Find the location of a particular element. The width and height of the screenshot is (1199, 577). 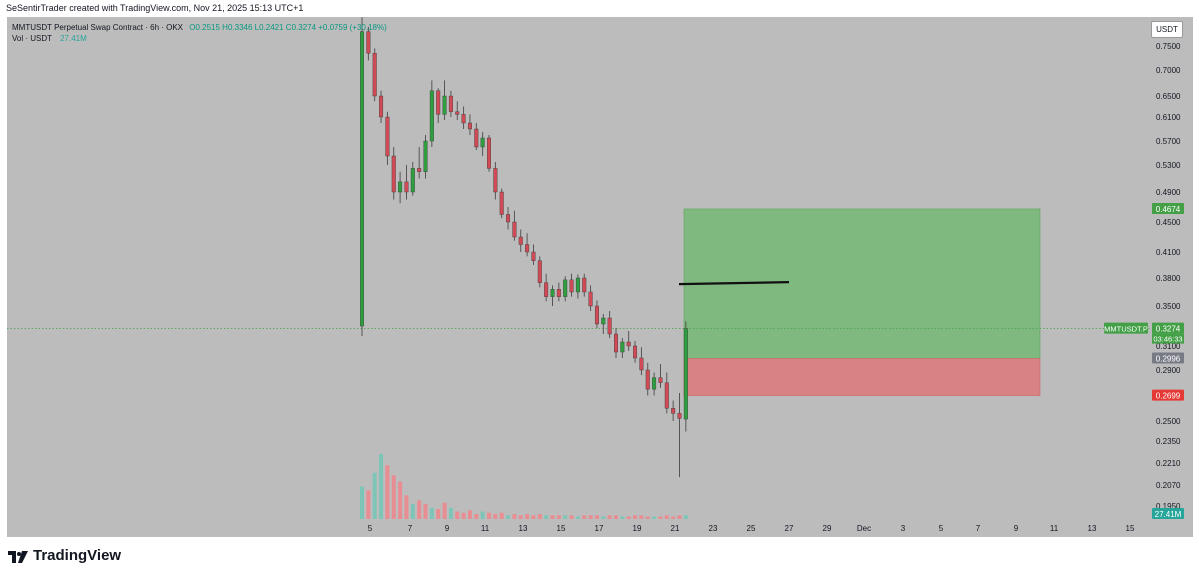

y-tick-label: 0.2900 is located at coordinates (1168, 370).